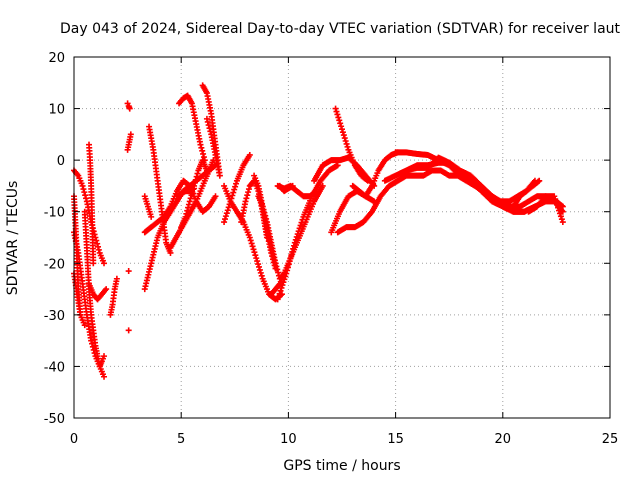 The height and width of the screenshot is (480, 640). Describe the element at coordinates (13, 238) in the screenshot. I see `y-axis-label: SDTVAR / TECUs` at that location.